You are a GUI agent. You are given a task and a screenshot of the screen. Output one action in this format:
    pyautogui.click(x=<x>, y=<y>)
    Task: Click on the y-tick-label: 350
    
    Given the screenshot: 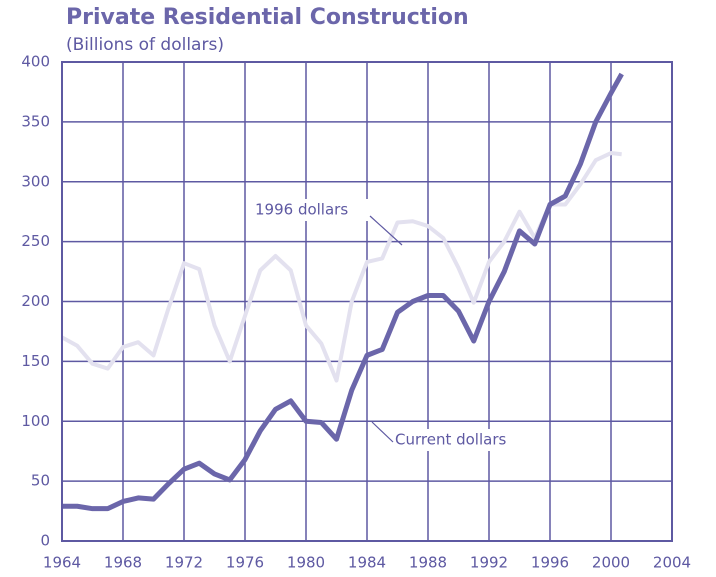 What is the action you would take?
    pyautogui.click(x=35, y=121)
    